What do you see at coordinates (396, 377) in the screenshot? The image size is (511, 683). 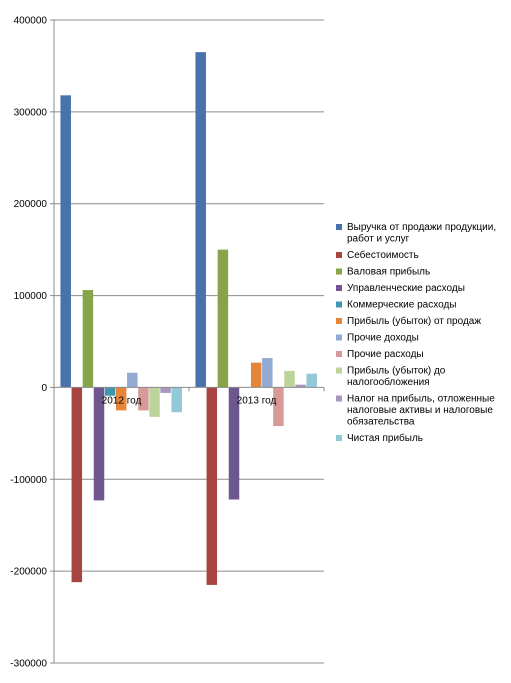 I see `legend-label: Прибыль (убыток) до налогообложения` at bounding box center [396, 377].